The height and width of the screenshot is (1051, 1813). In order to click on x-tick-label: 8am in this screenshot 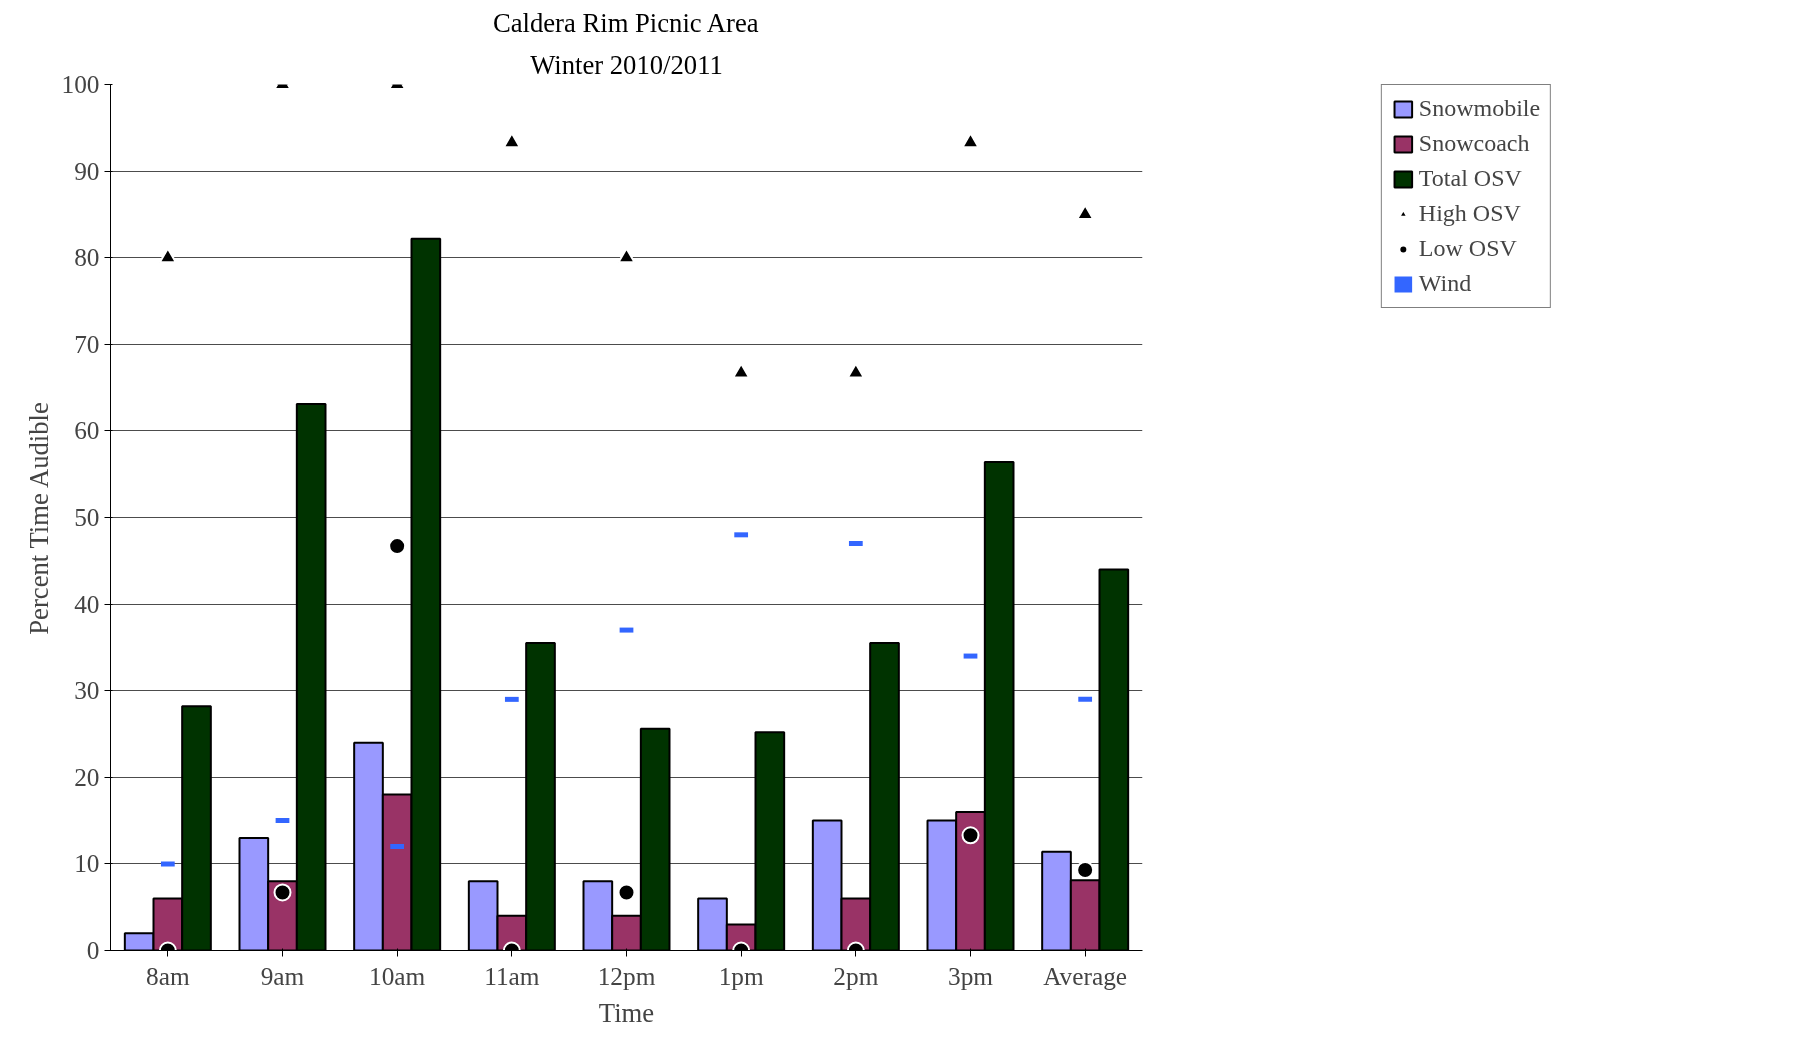, I will do `click(168, 975)`.